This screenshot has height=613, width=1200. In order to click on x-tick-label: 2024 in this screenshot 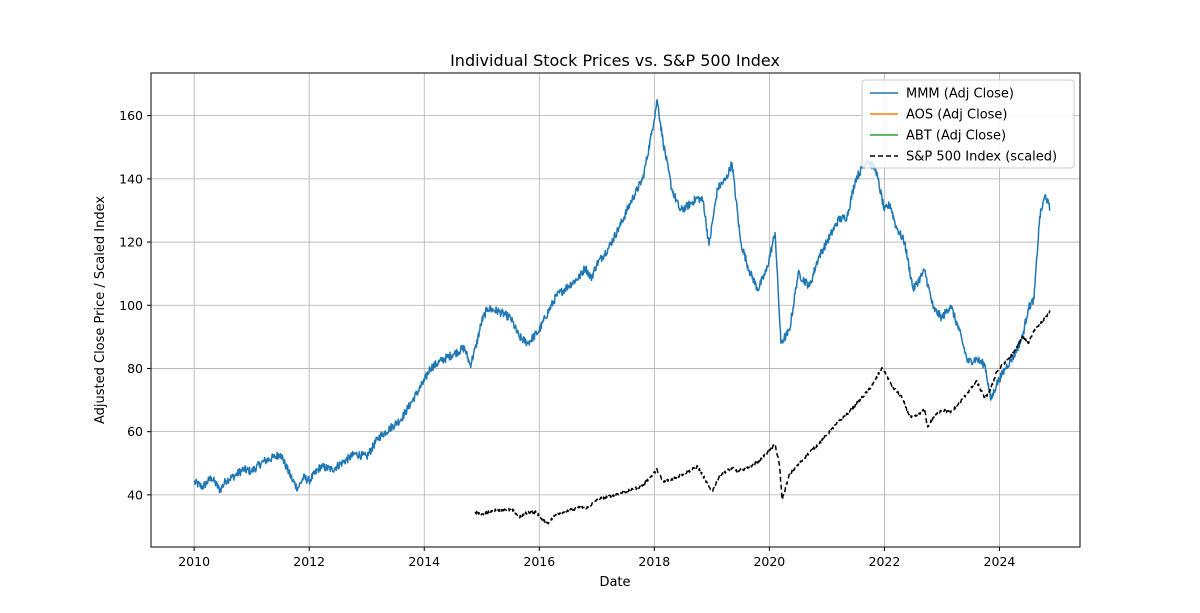, I will do `click(1000, 561)`.